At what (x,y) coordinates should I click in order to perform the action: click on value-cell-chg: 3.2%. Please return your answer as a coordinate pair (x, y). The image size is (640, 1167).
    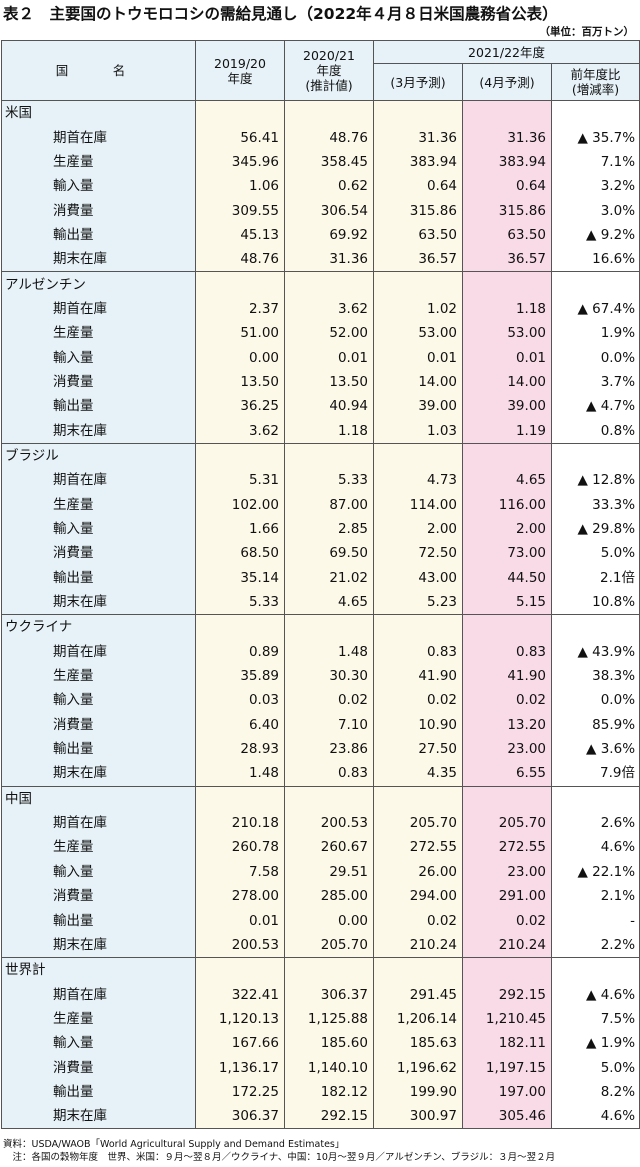
    Looking at the image, I should click on (595, 186).